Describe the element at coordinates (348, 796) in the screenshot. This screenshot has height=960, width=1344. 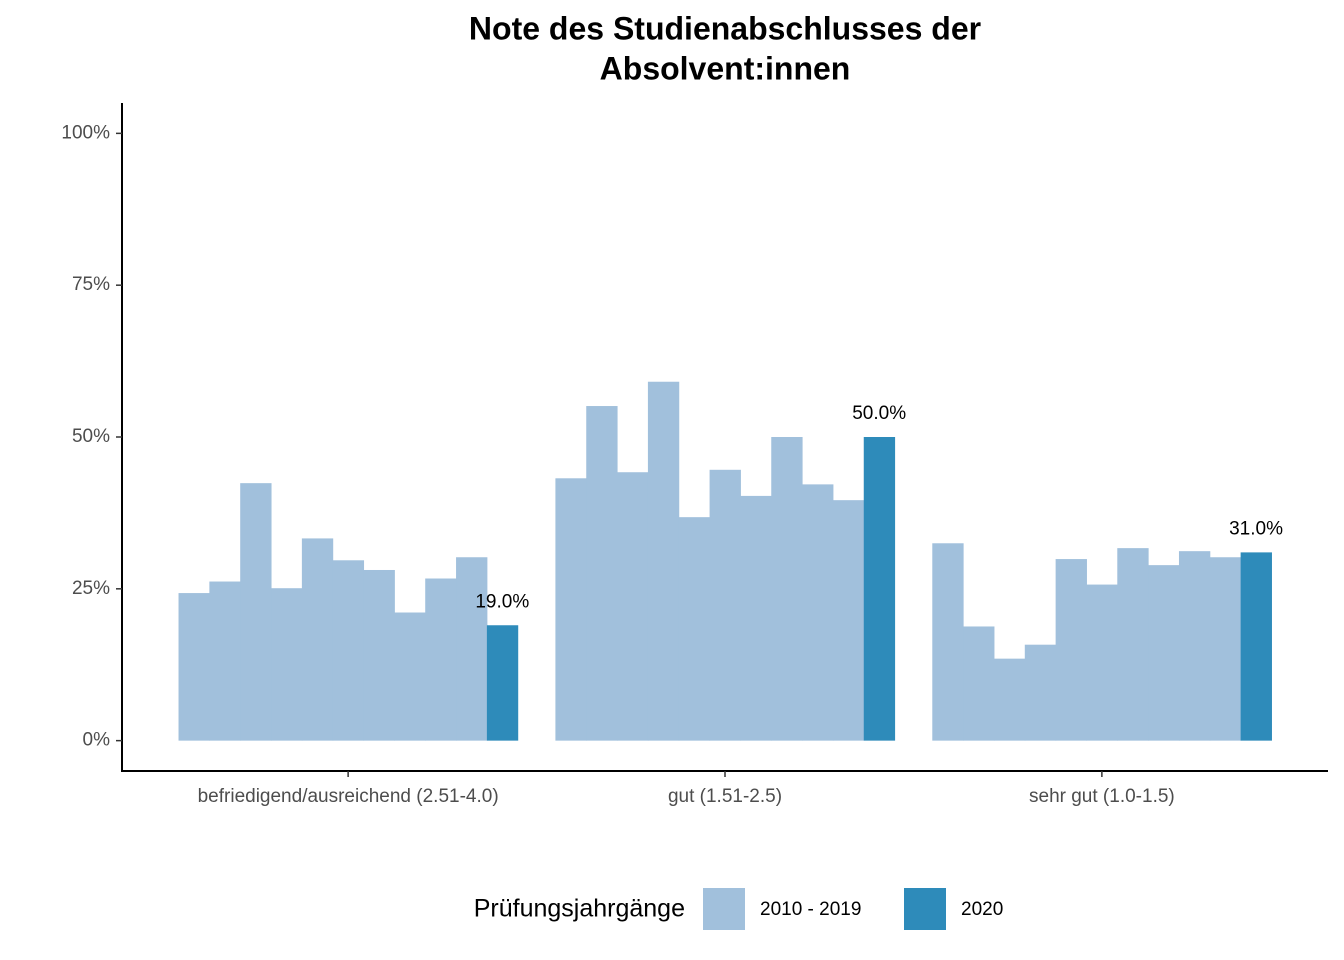
I see `x-tick-label: befriedigend/ausreichend (2.51-4.0)` at that location.